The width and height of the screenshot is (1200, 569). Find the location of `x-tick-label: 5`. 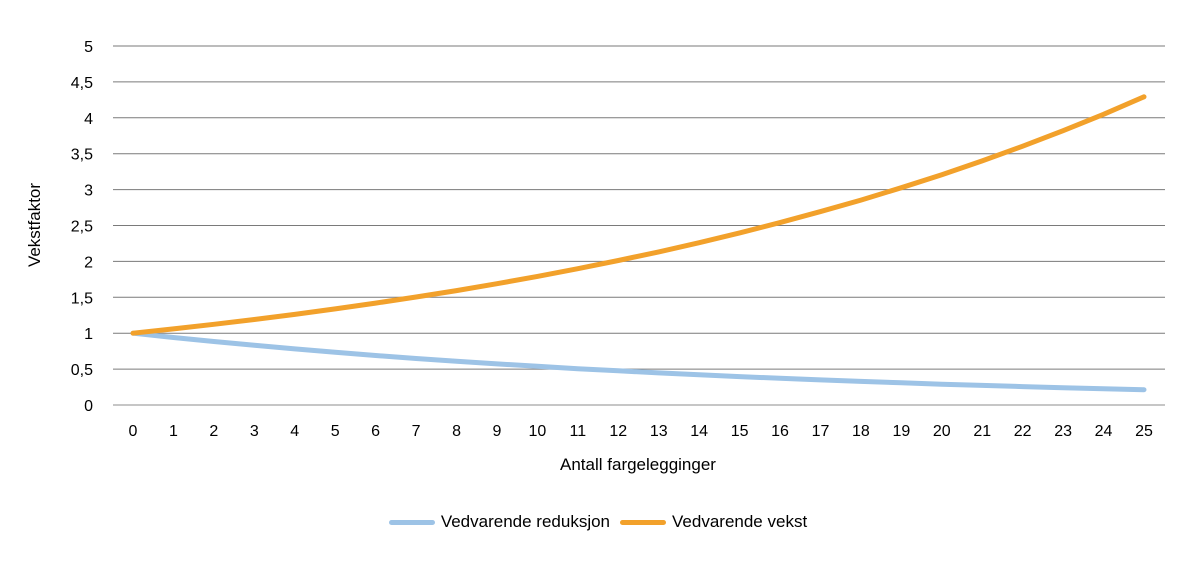

x-tick-label: 5 is located at coordinates (335, 431).